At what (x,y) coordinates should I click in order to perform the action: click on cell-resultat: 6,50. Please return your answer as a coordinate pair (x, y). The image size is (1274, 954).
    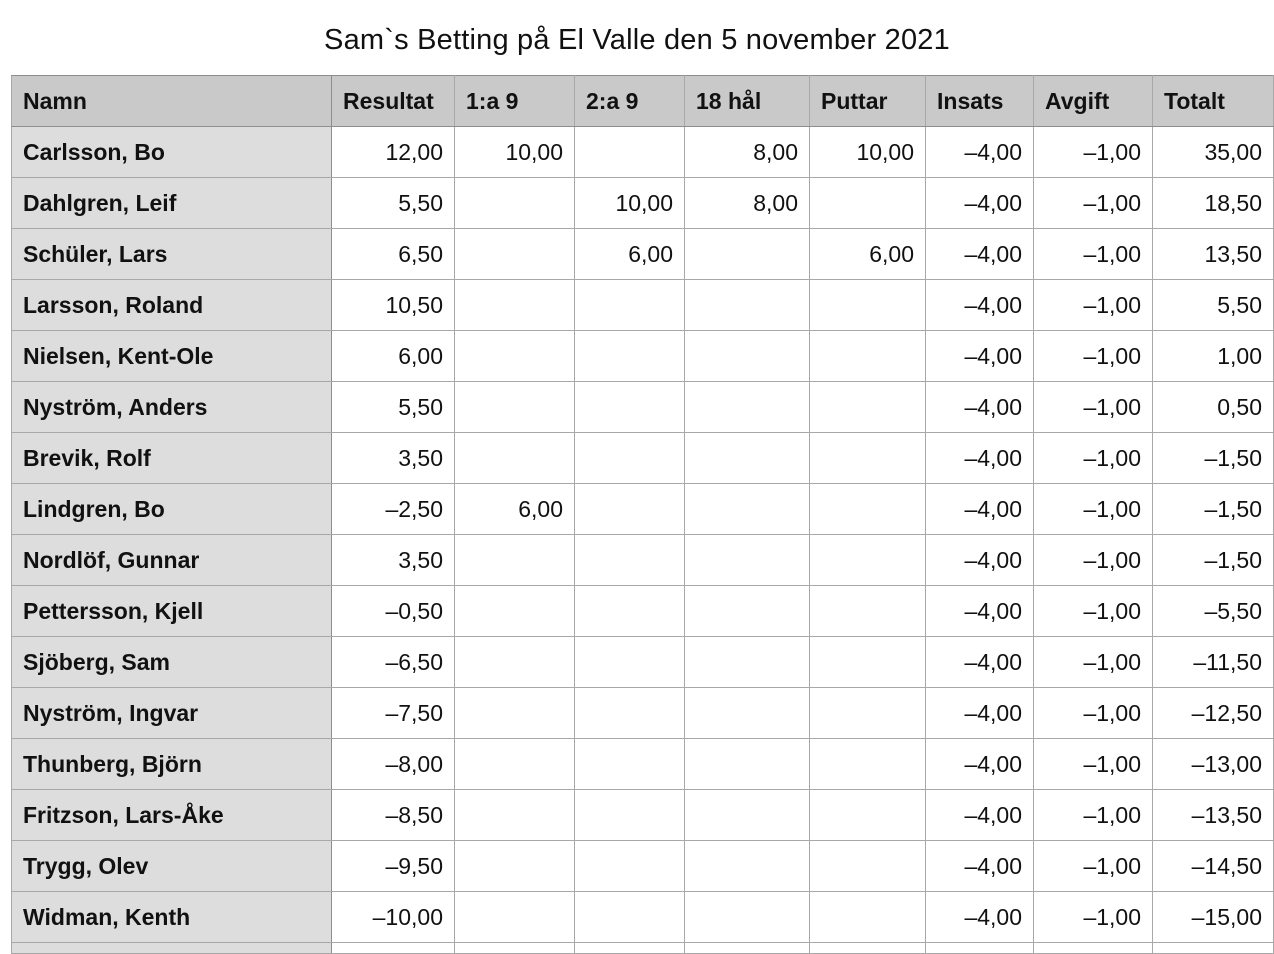
    Looking at the image, I should click on (393, 254).